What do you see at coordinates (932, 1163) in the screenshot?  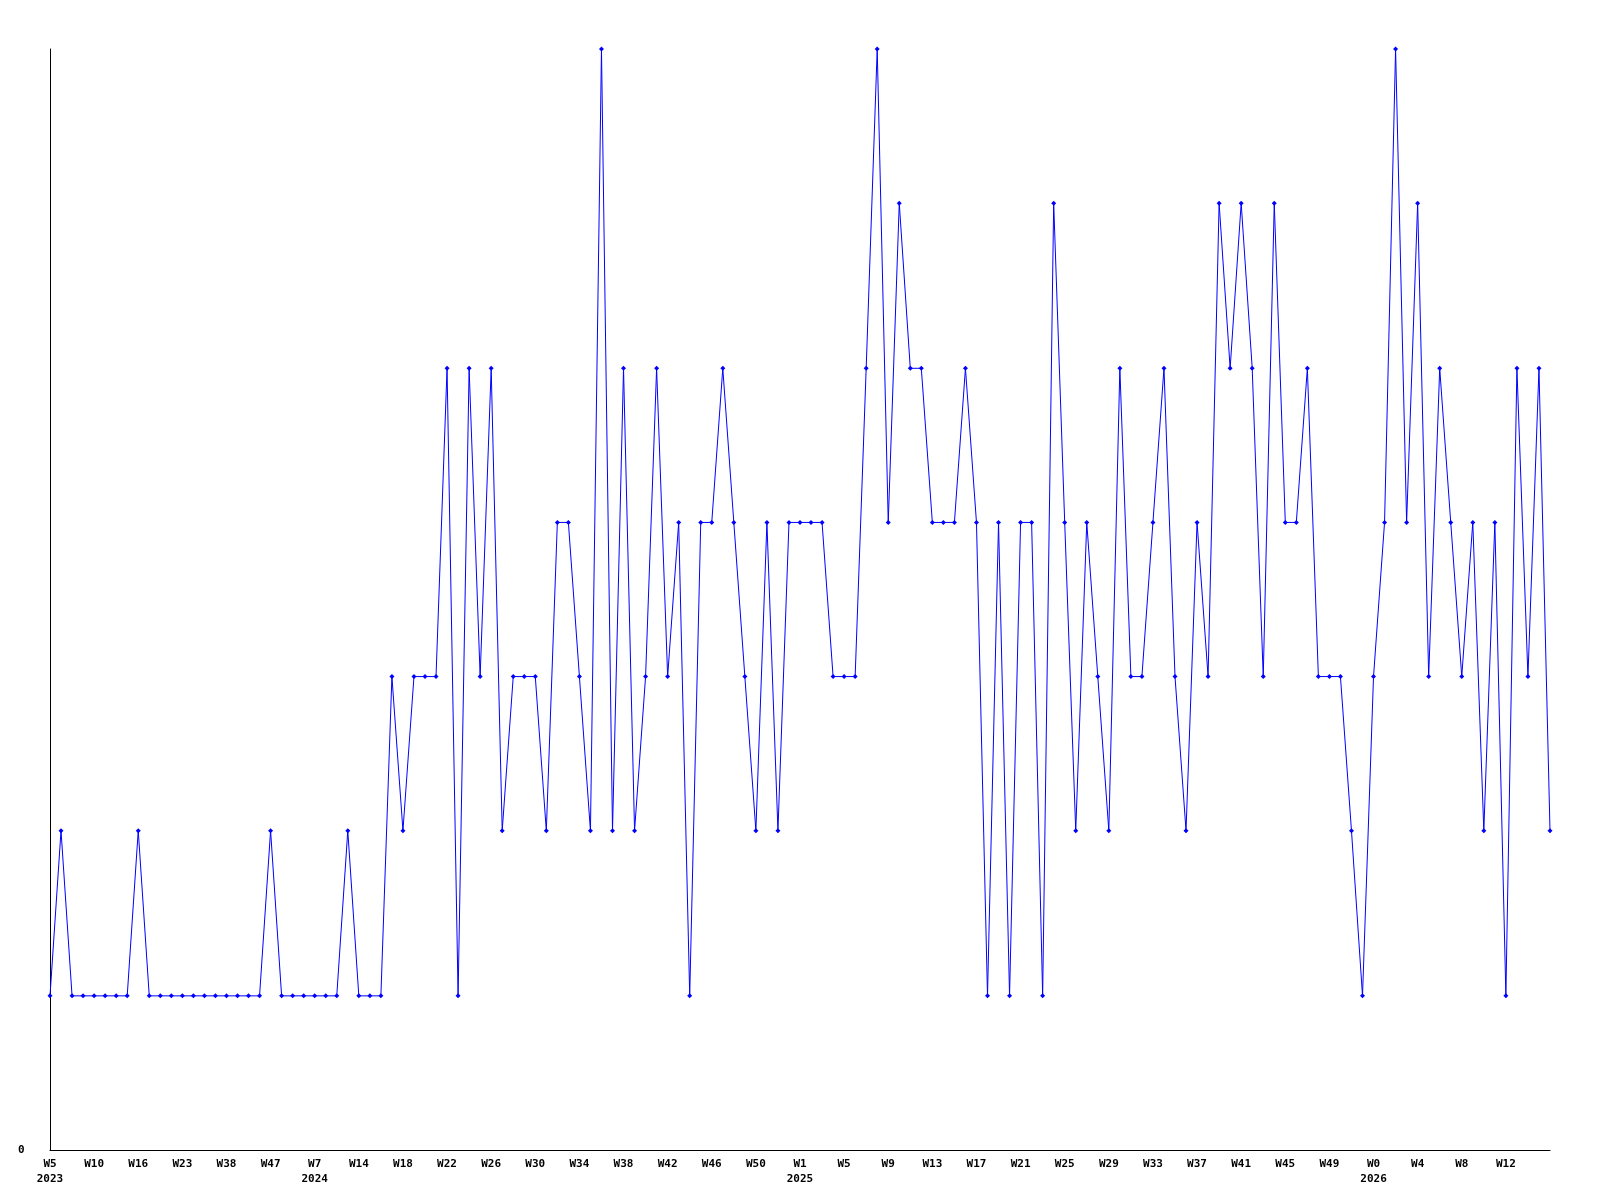 I see `x-tick-label: W13` at bounding box center [932, 1163].